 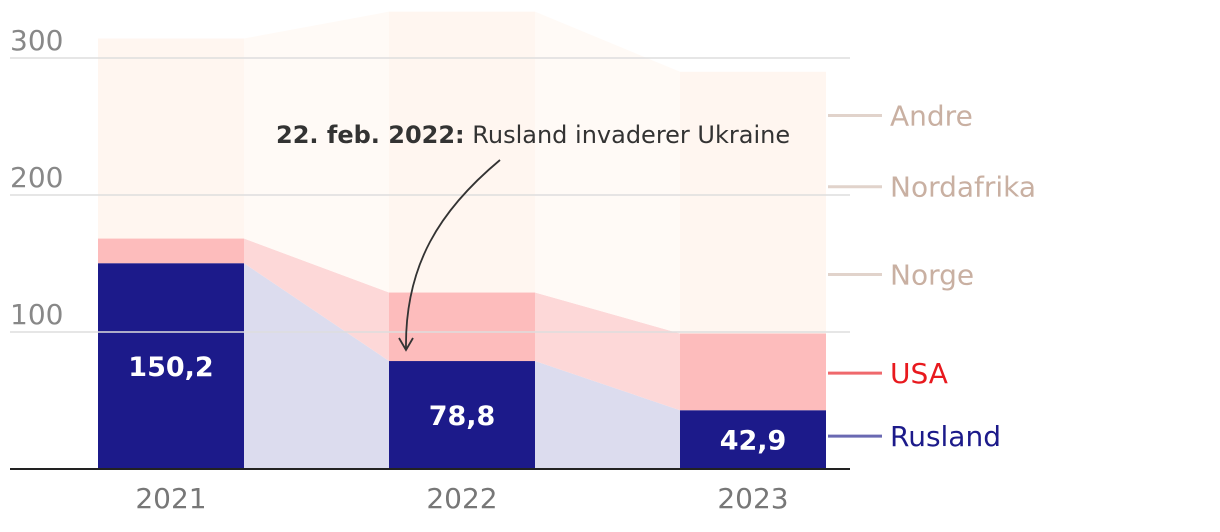 I want to click on y-tick-label-300: 300, so click(x=36, y=40).